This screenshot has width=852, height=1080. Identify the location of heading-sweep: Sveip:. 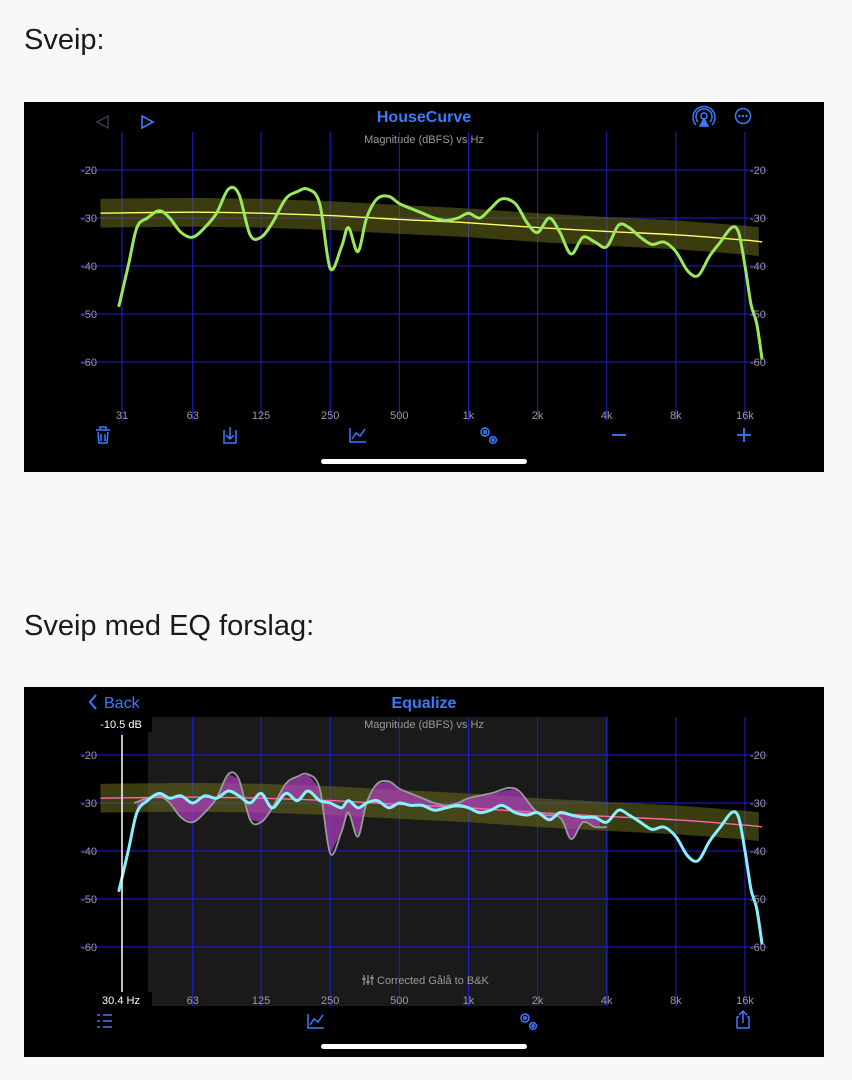
(64, 40).